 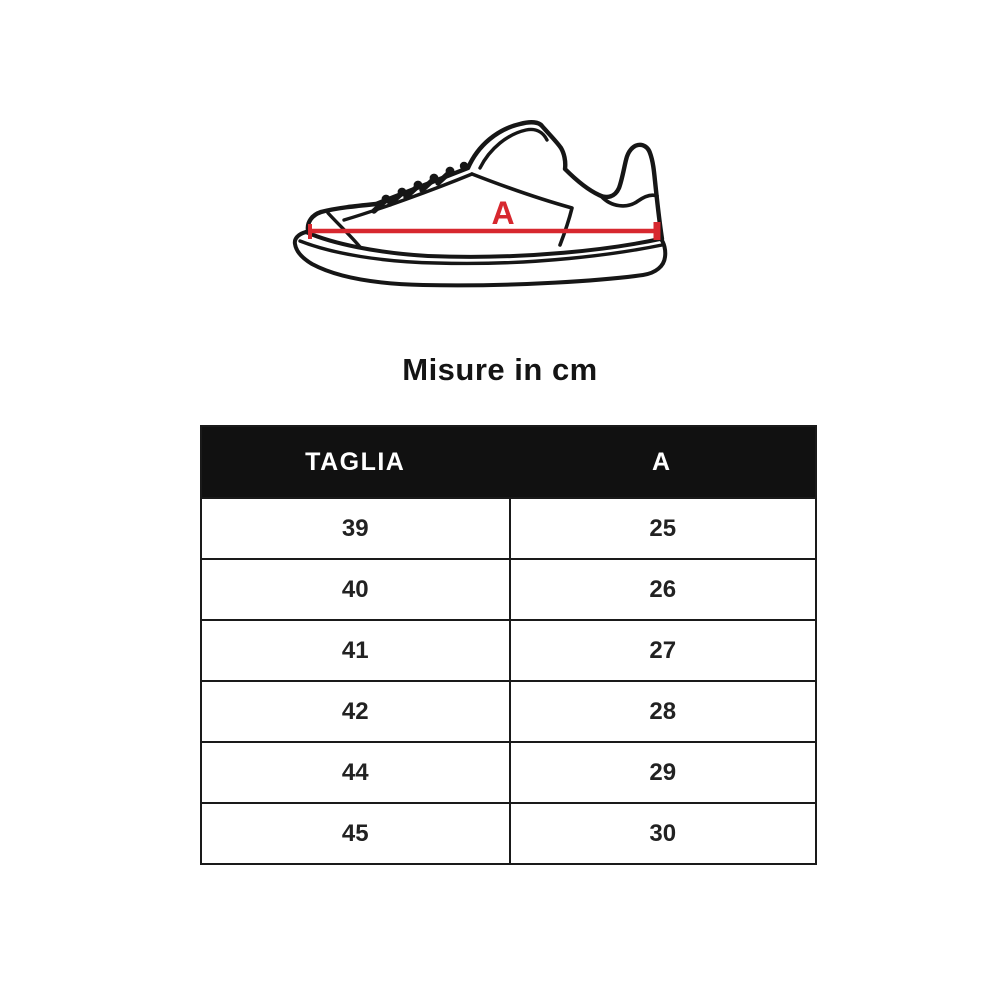 I want to click on length-cell: 29, so click(x=662, y=772).